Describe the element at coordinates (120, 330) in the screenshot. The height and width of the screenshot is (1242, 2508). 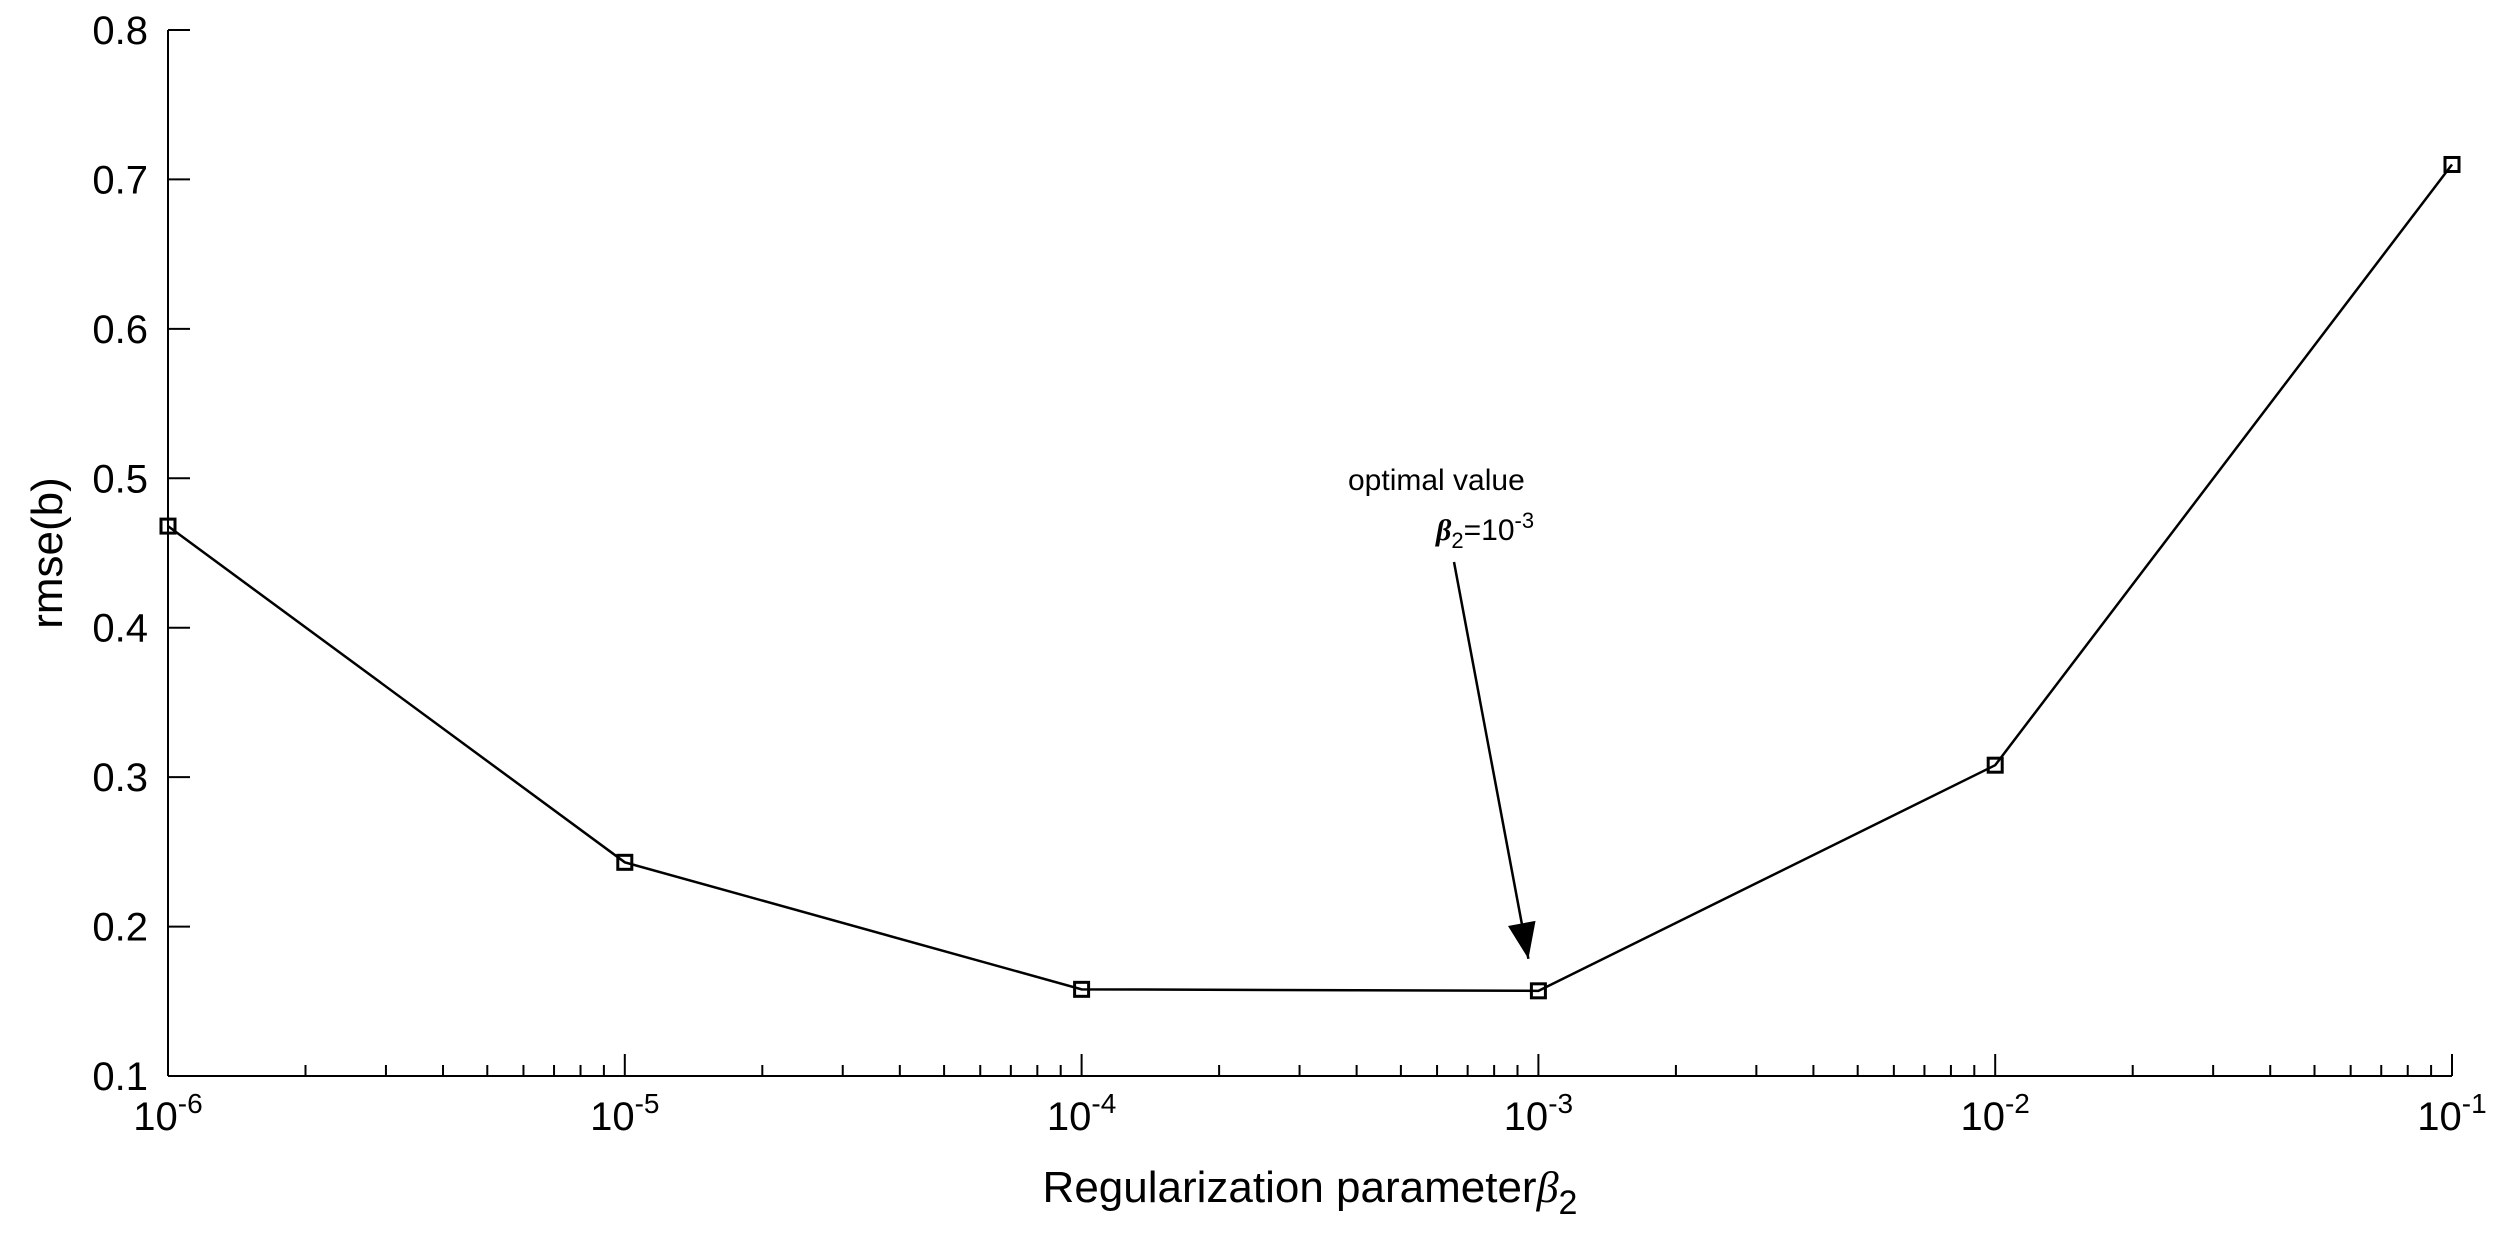
I see `y-tick-label: 0.6` at that location.